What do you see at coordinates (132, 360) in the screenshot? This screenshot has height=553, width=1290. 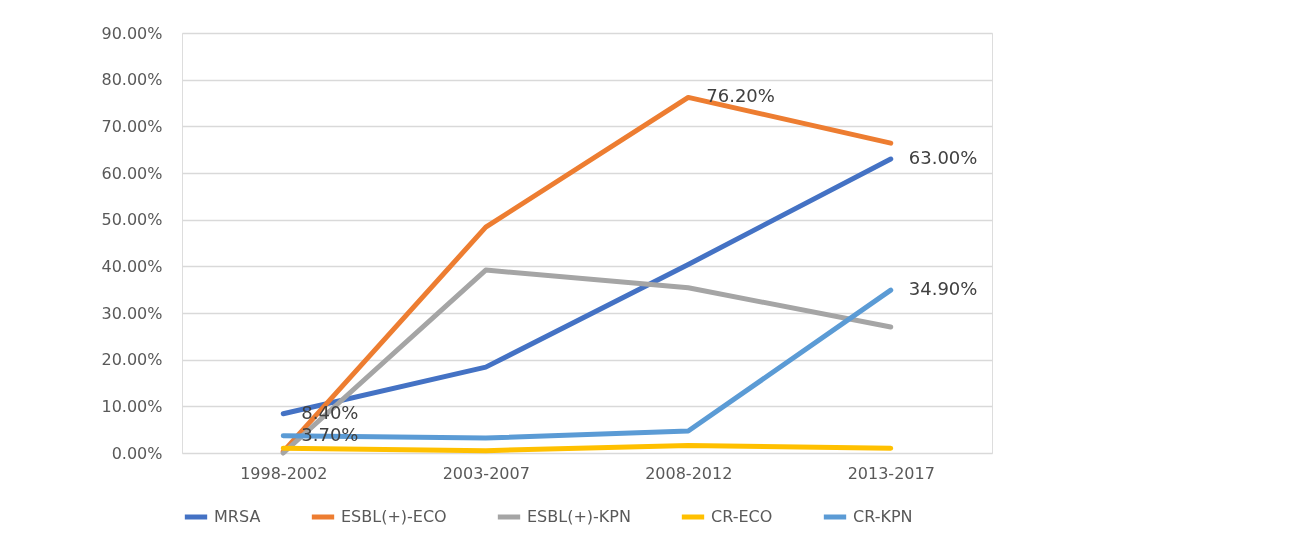 I see `y-tick-label: 20.00%` at bounding box center [132, 360].